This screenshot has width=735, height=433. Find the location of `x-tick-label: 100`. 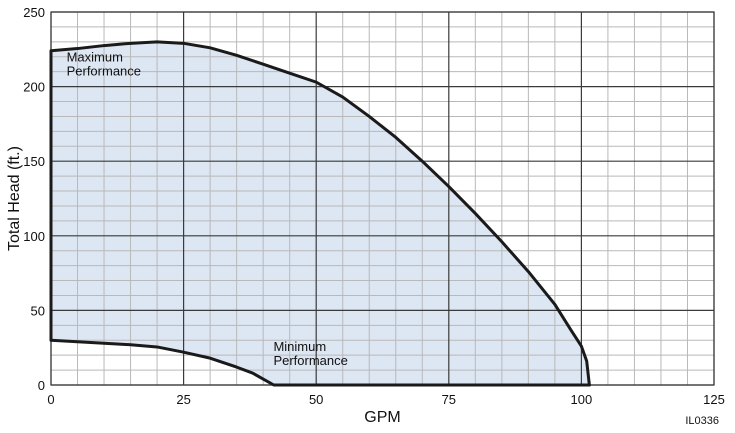

x-tick-label: 100 is located at coordinates (582, 399).